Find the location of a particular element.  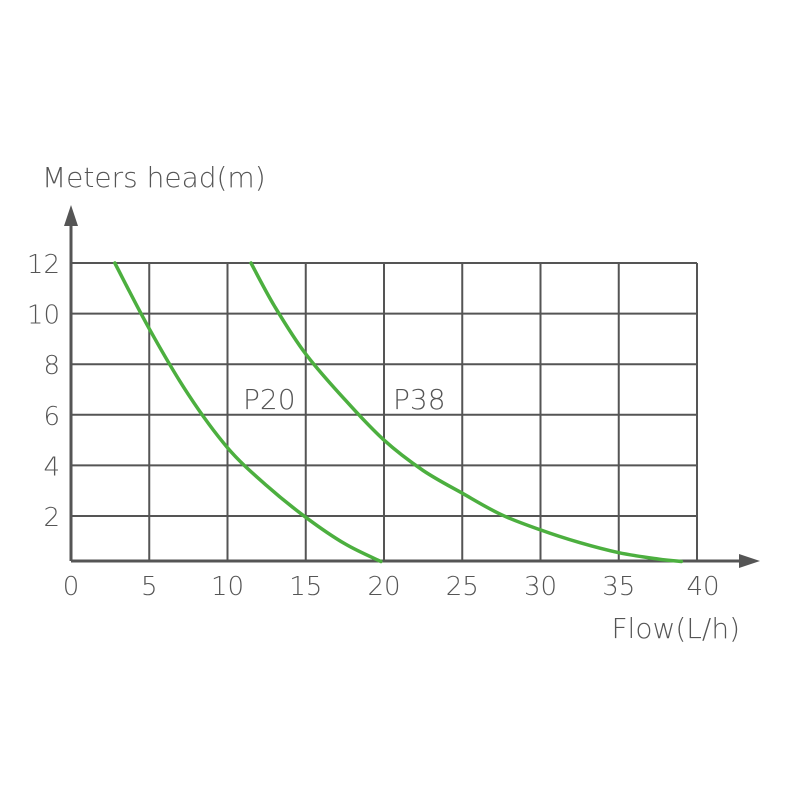

x-tick-label: 10 is located at coordinates (227, 587).